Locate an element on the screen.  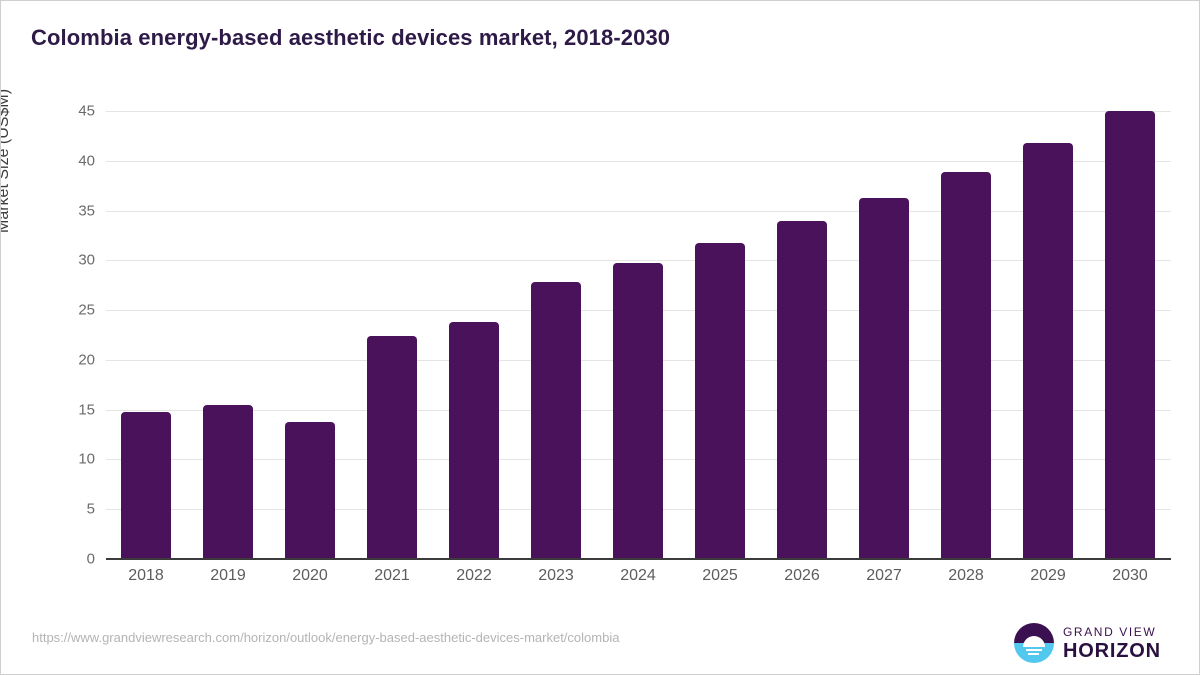
x-tick-label: 2026 is located at coordinates (802, 575).